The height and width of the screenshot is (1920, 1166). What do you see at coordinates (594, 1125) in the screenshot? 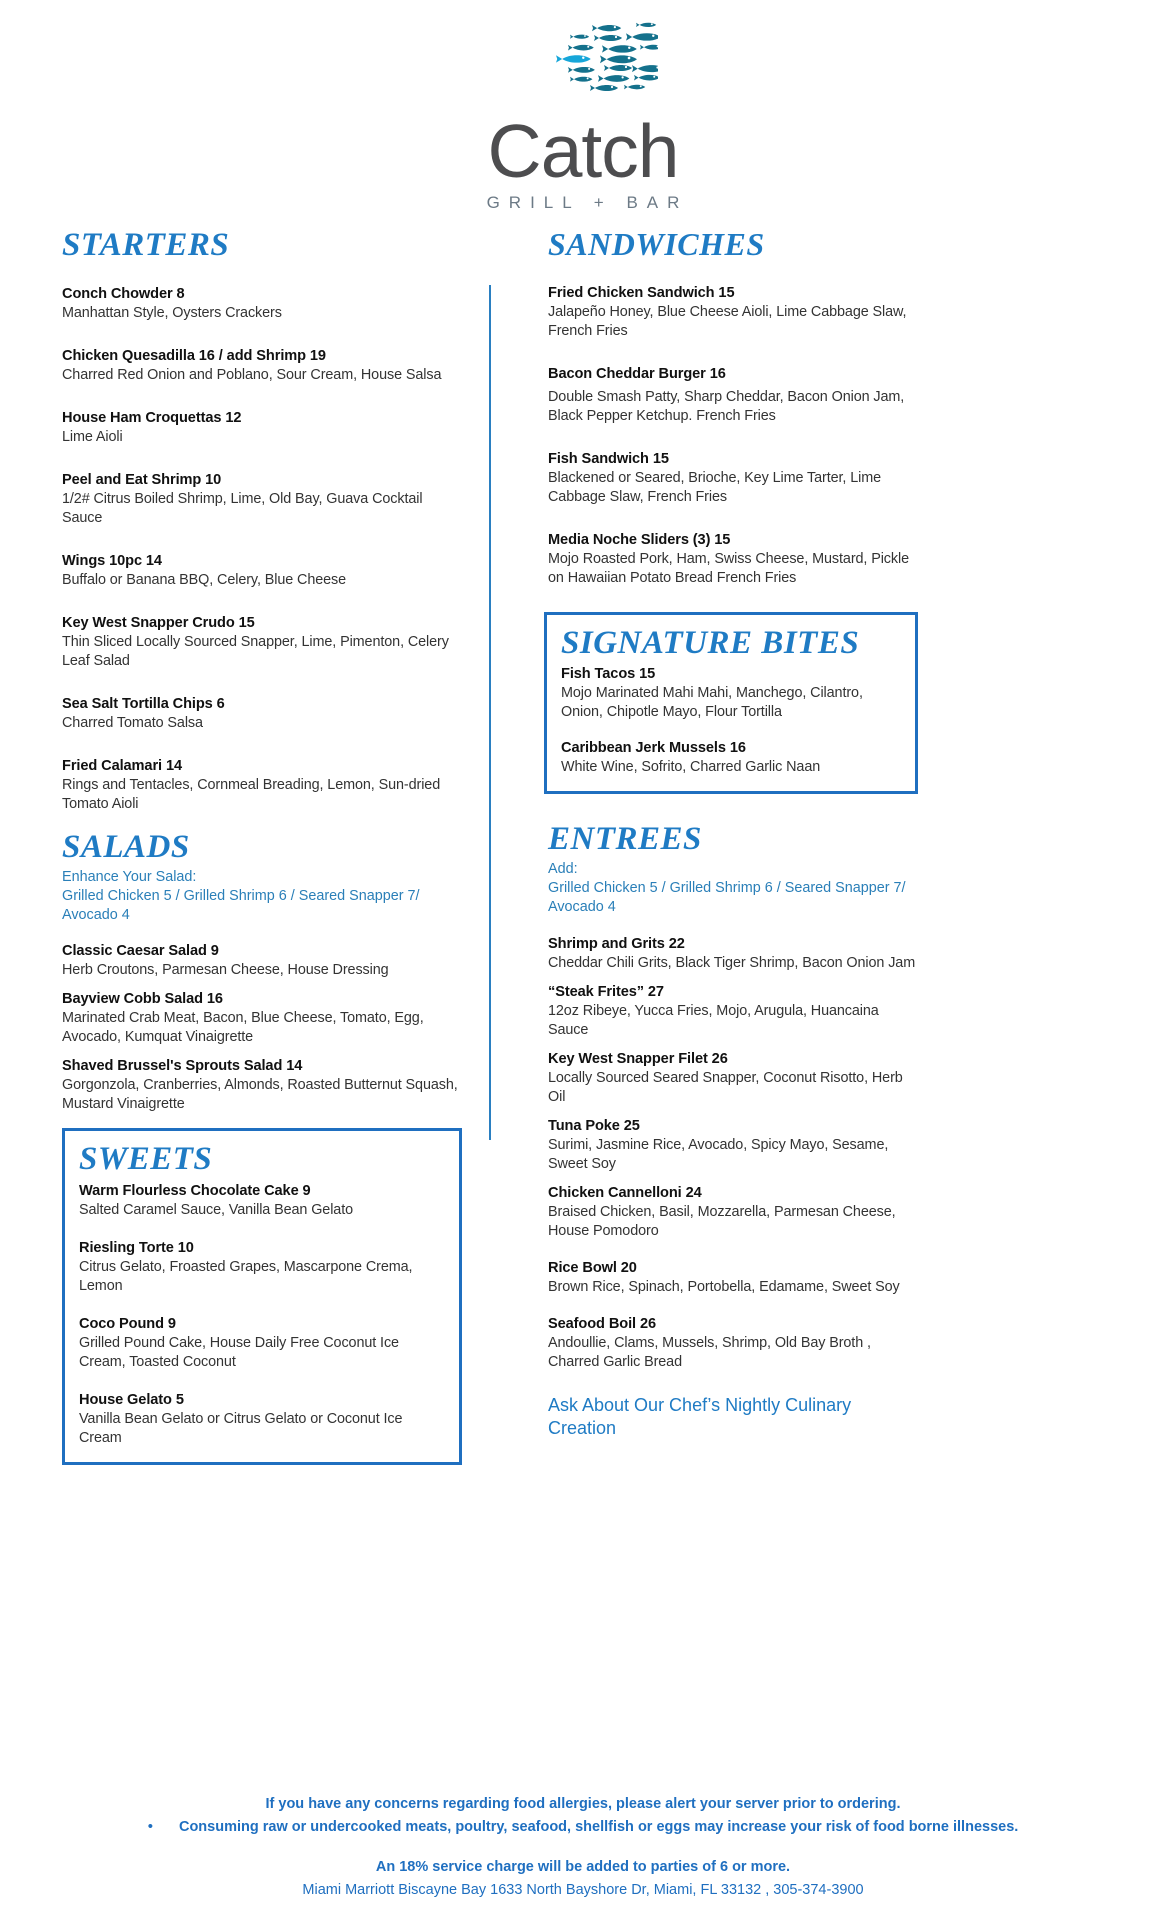
I see `item-name: Tuna Poke 25` at bounding box center [594, 1125].